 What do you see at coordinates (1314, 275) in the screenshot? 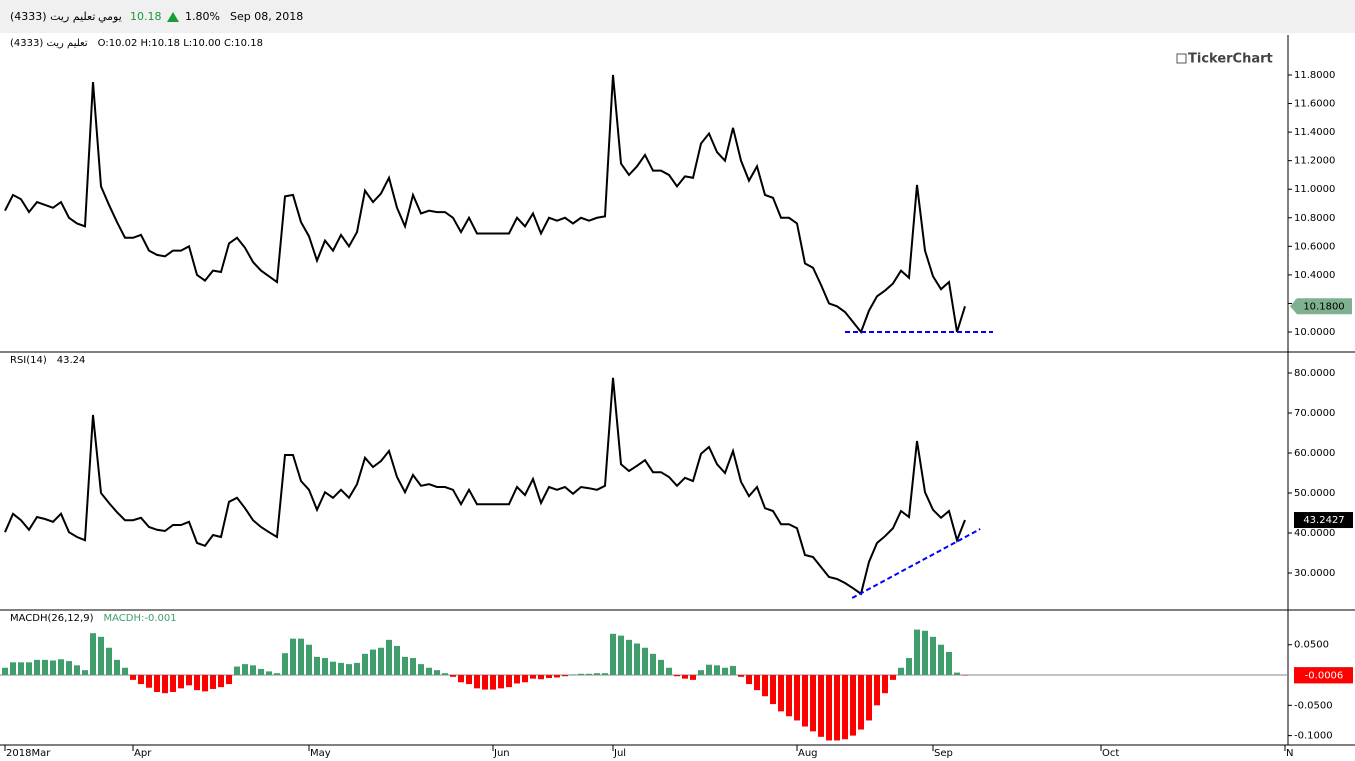
I see `y-tick-label: 10.4000` at bounding box center [1314, 275].